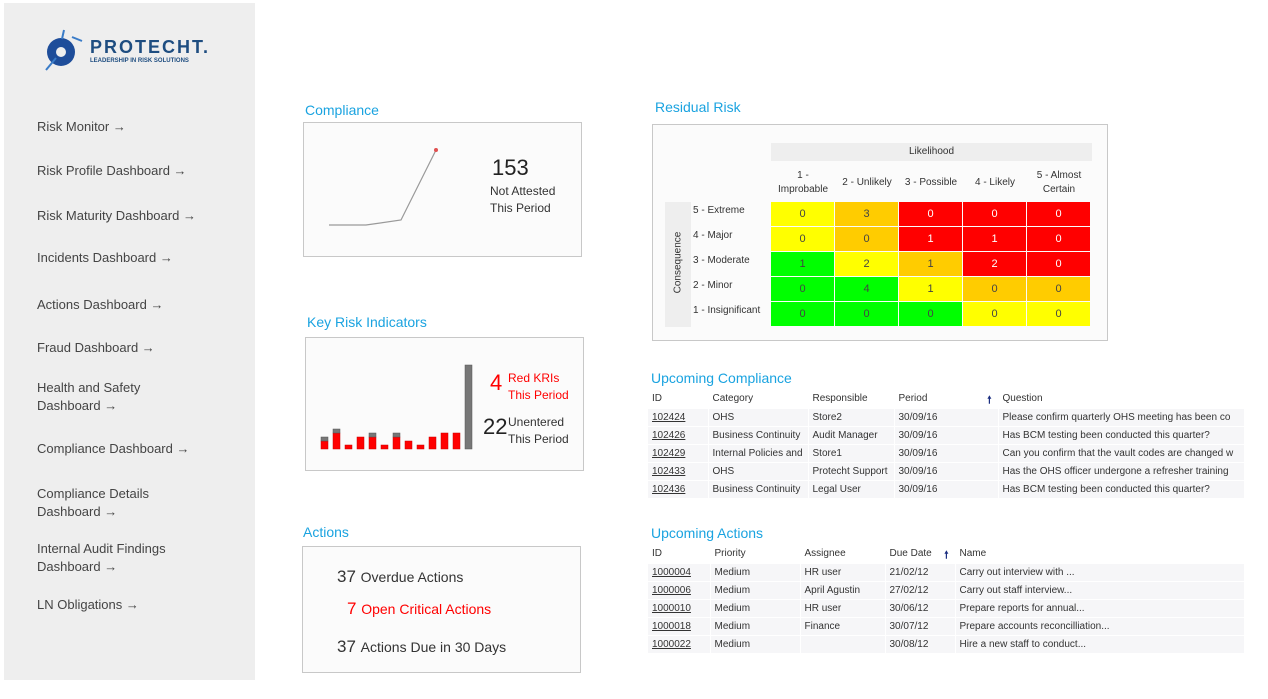 This screenshot has width=1268, height=699. What do you see at coordinates (671, 626) in the screenshot?
I see `record-id-link: 1000018` at bounding box center [671, 626].